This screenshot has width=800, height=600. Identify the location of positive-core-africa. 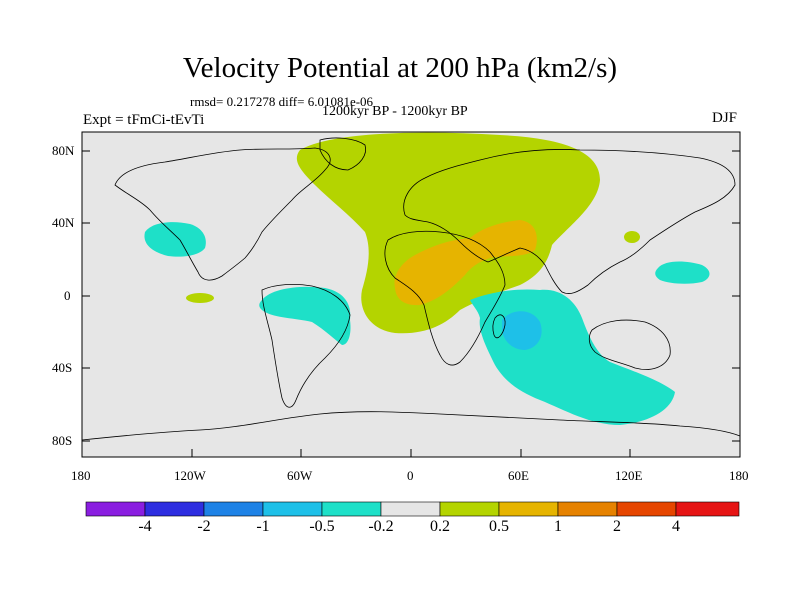
(465, 263).